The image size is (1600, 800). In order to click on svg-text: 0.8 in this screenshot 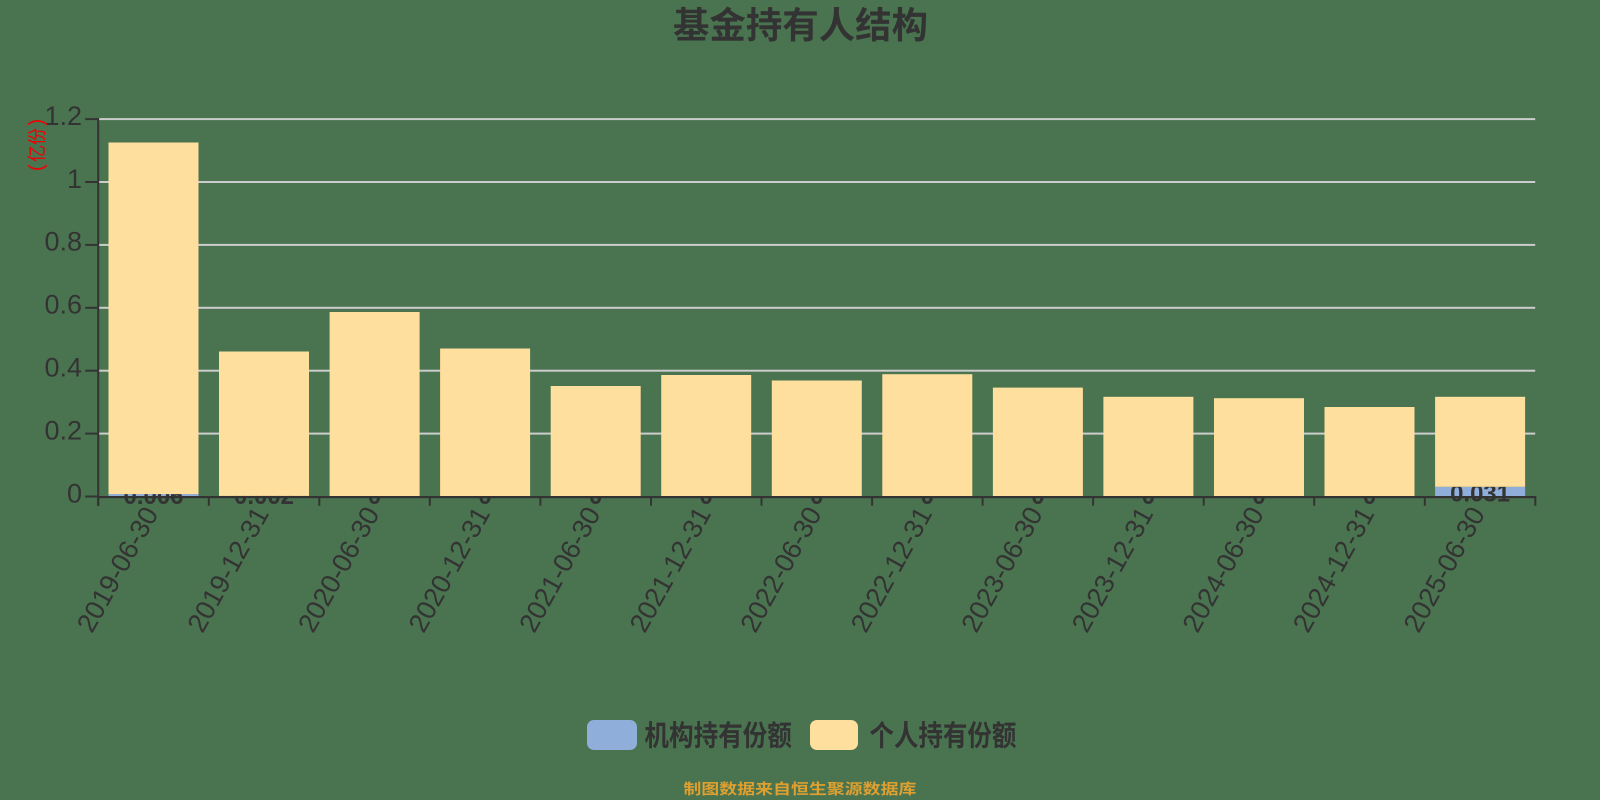, I will do `click(63, 242)`.